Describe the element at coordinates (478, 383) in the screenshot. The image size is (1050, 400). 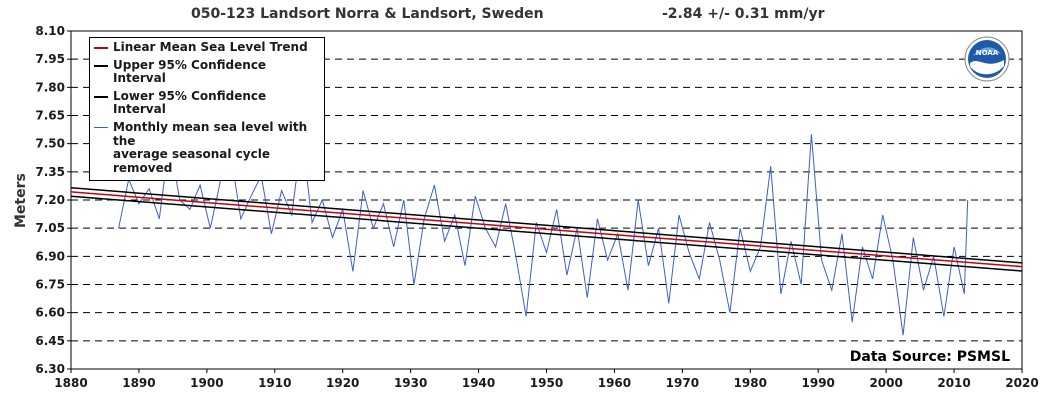
I see `x-tick-label: 1940` at that location.